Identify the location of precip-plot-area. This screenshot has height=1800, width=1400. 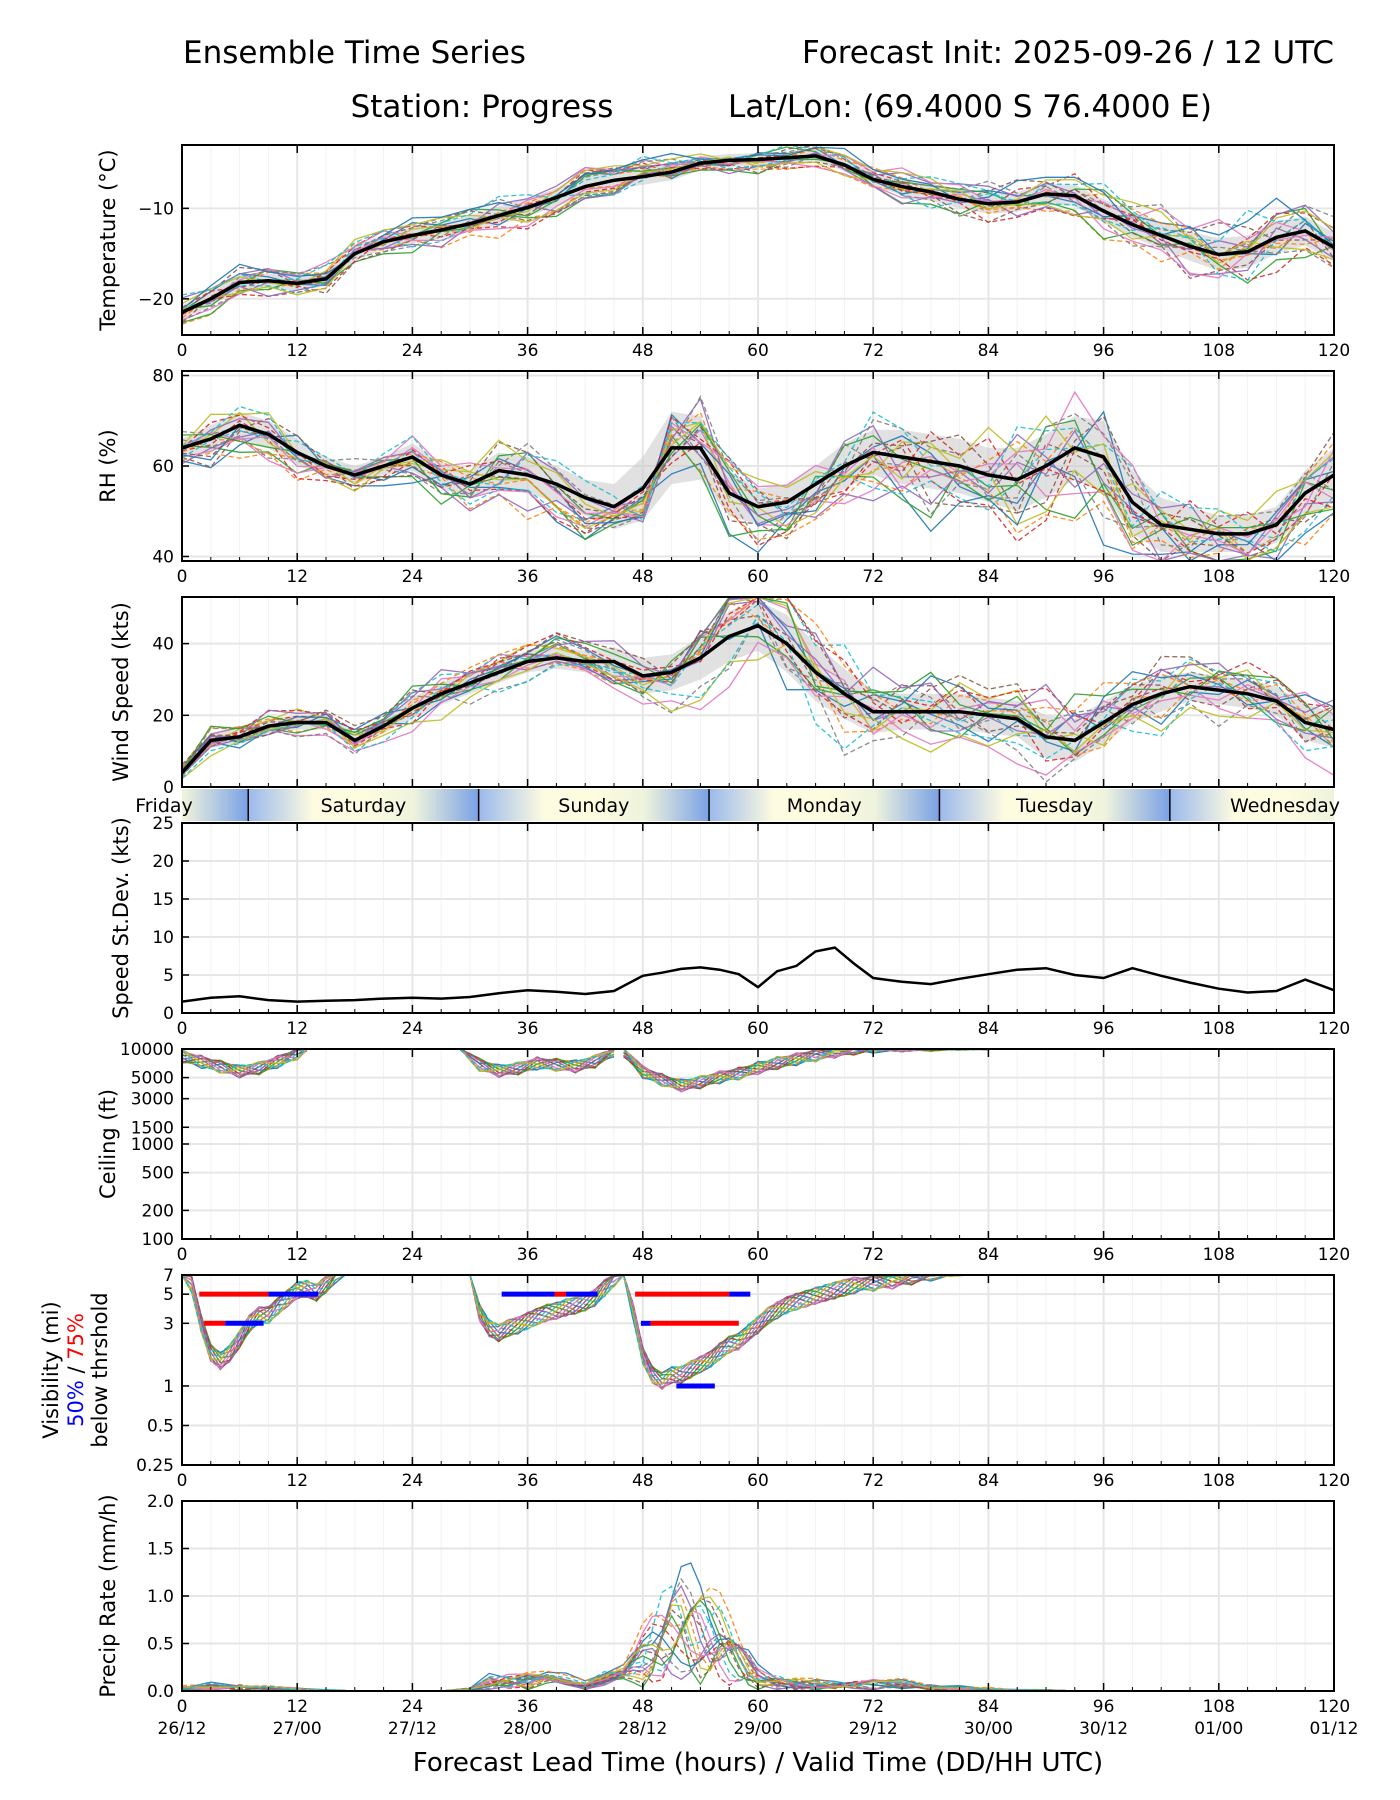
(758, 1626).